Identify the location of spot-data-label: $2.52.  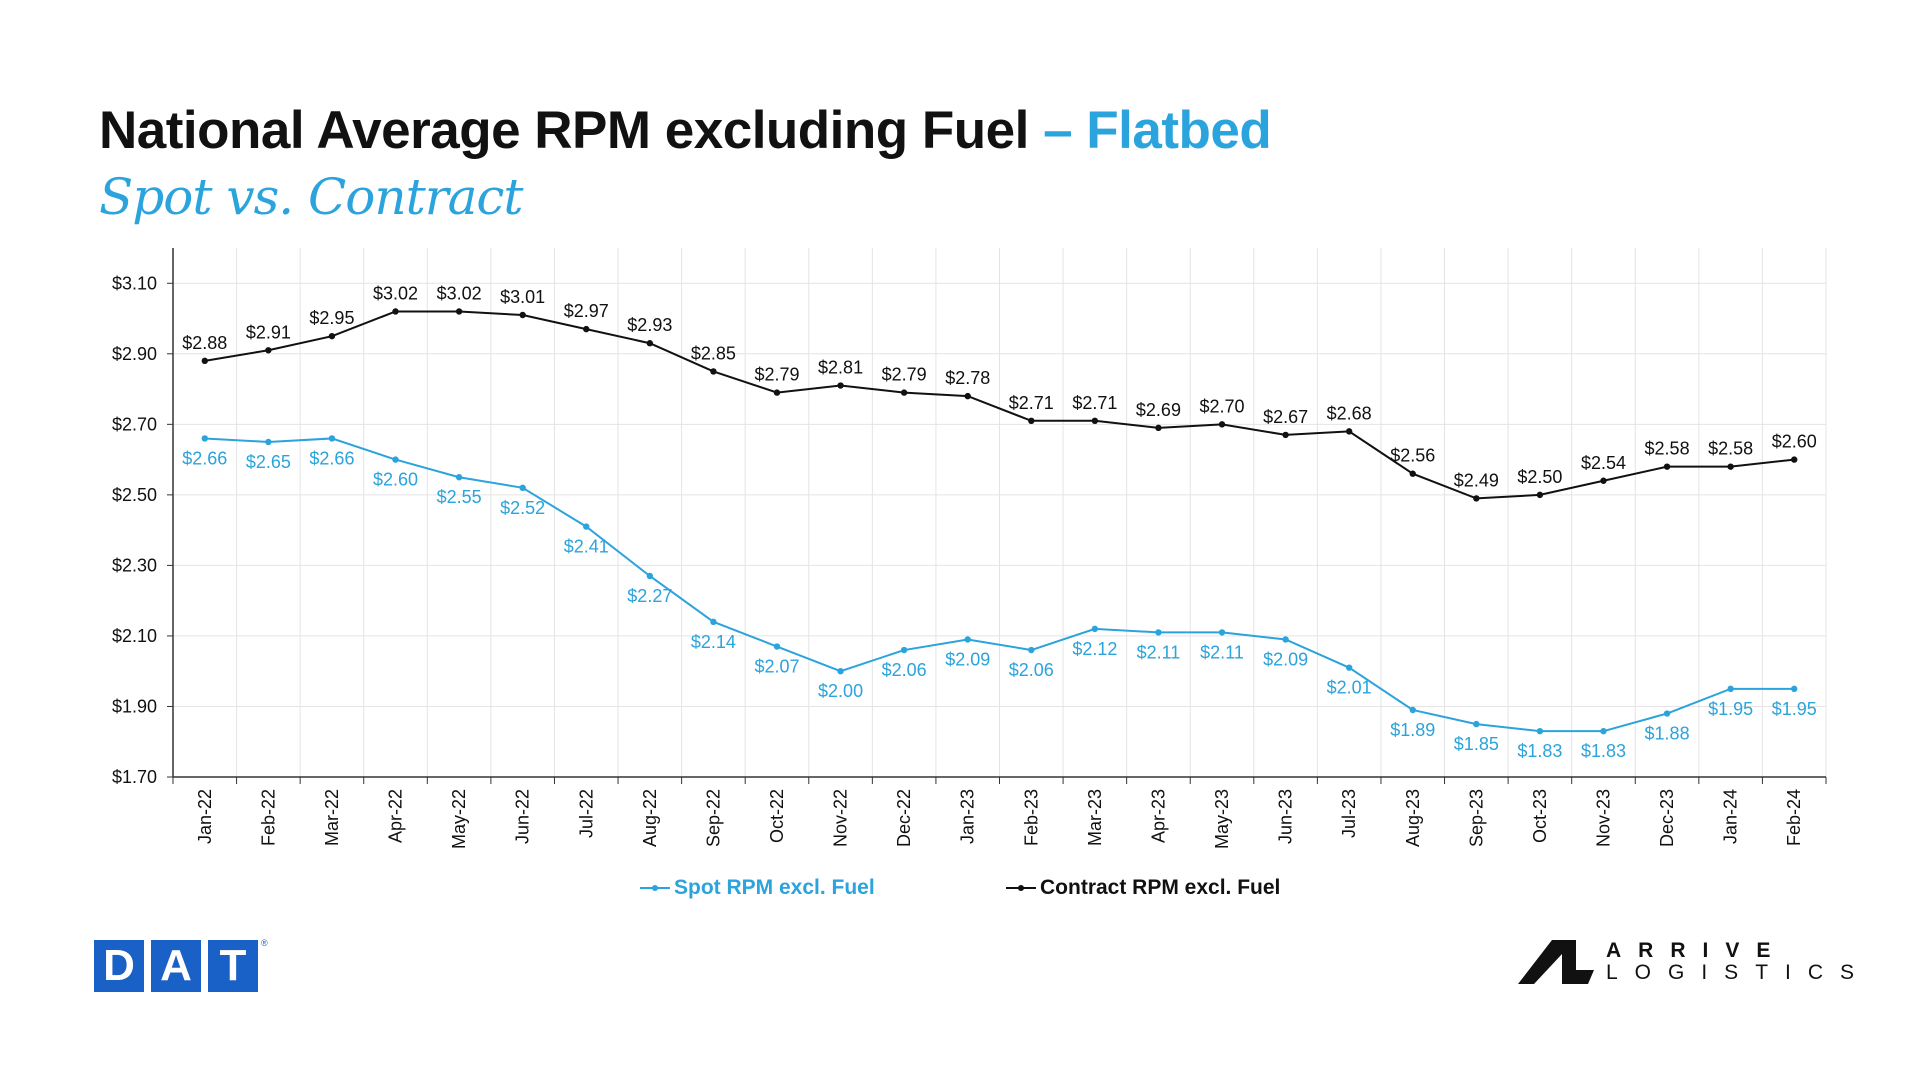
(522, 508).